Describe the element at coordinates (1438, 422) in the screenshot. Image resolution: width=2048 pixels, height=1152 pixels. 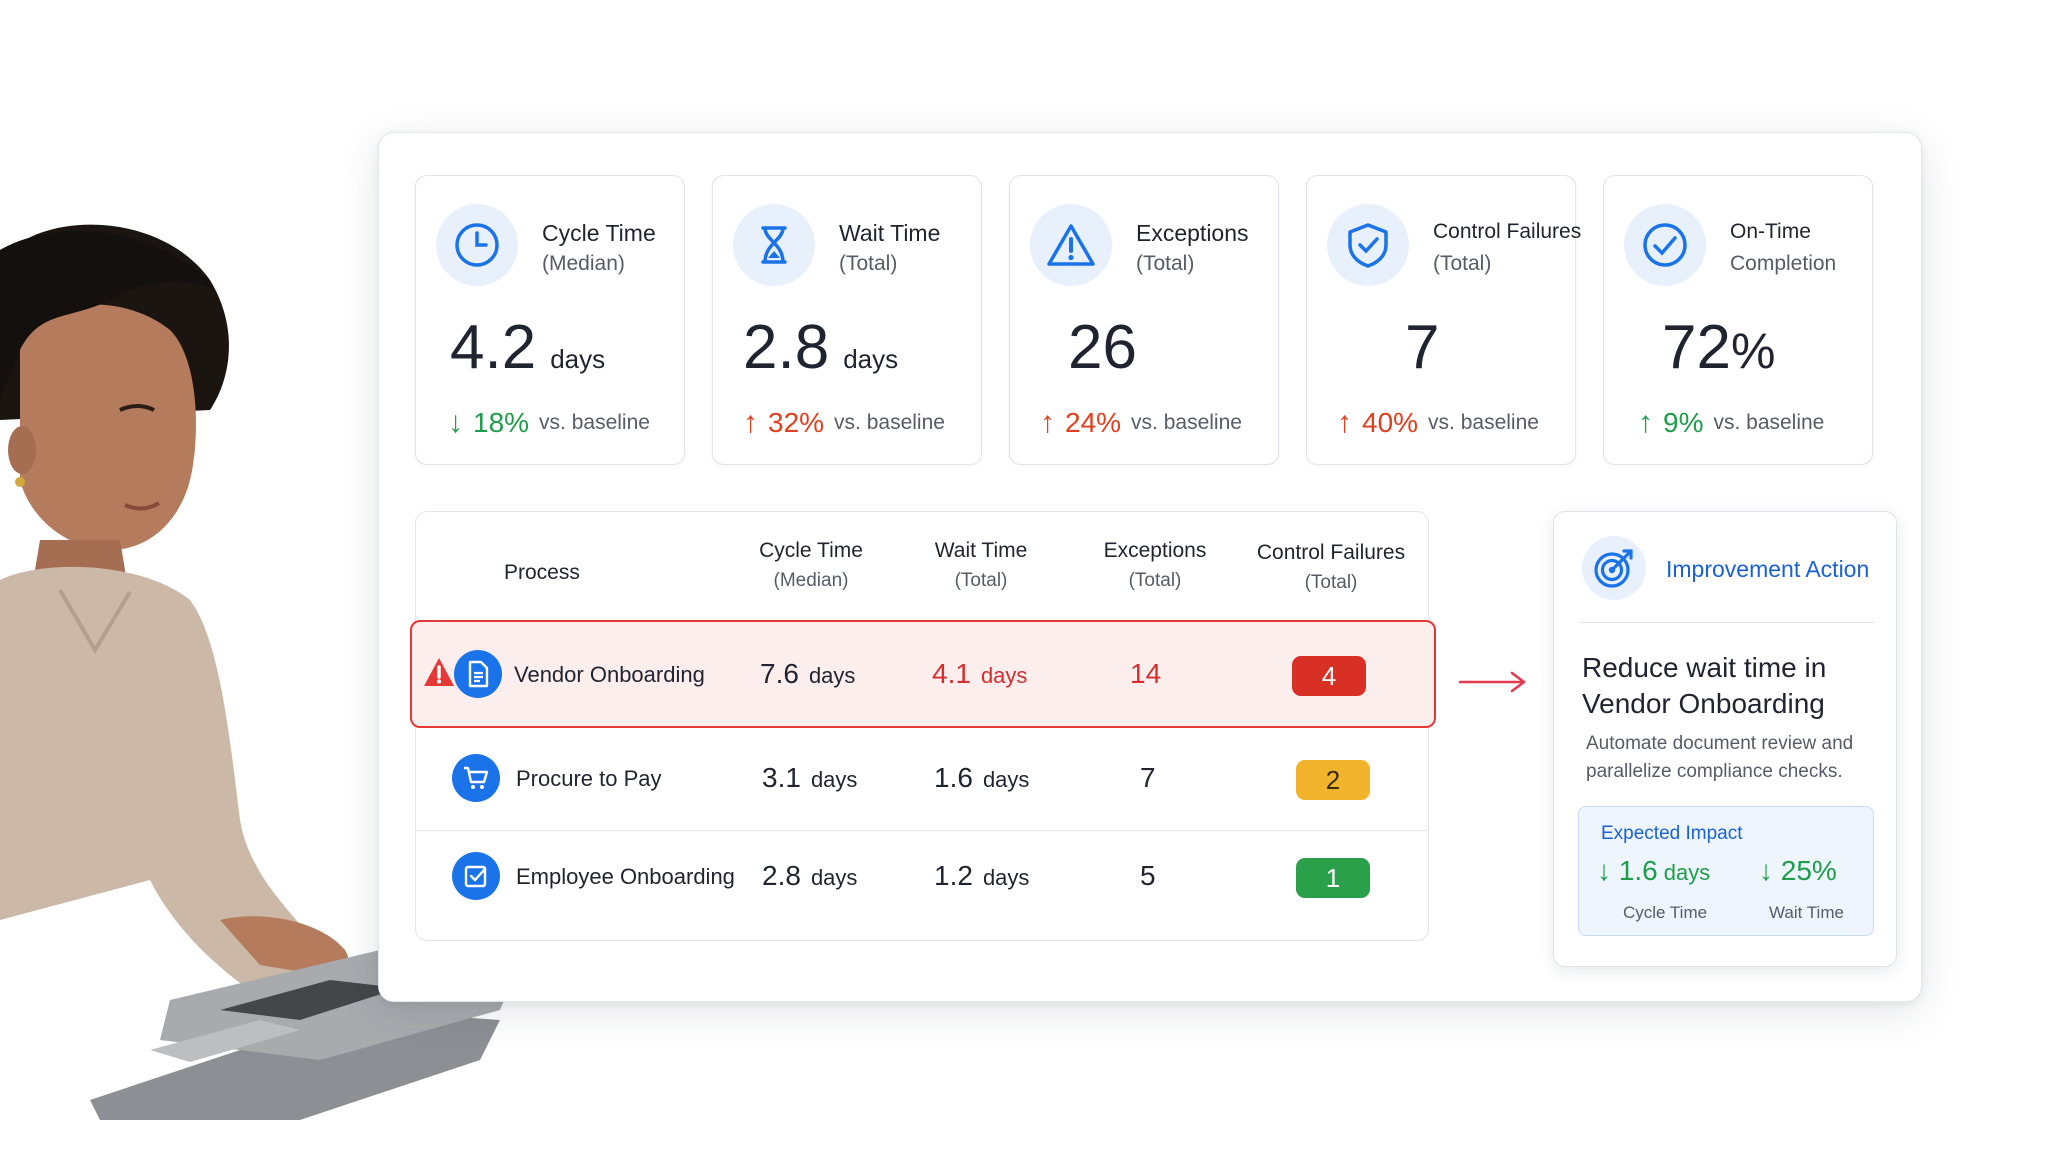
I see `kpi-delta: ↑ 40% vs. baseline` at that location.